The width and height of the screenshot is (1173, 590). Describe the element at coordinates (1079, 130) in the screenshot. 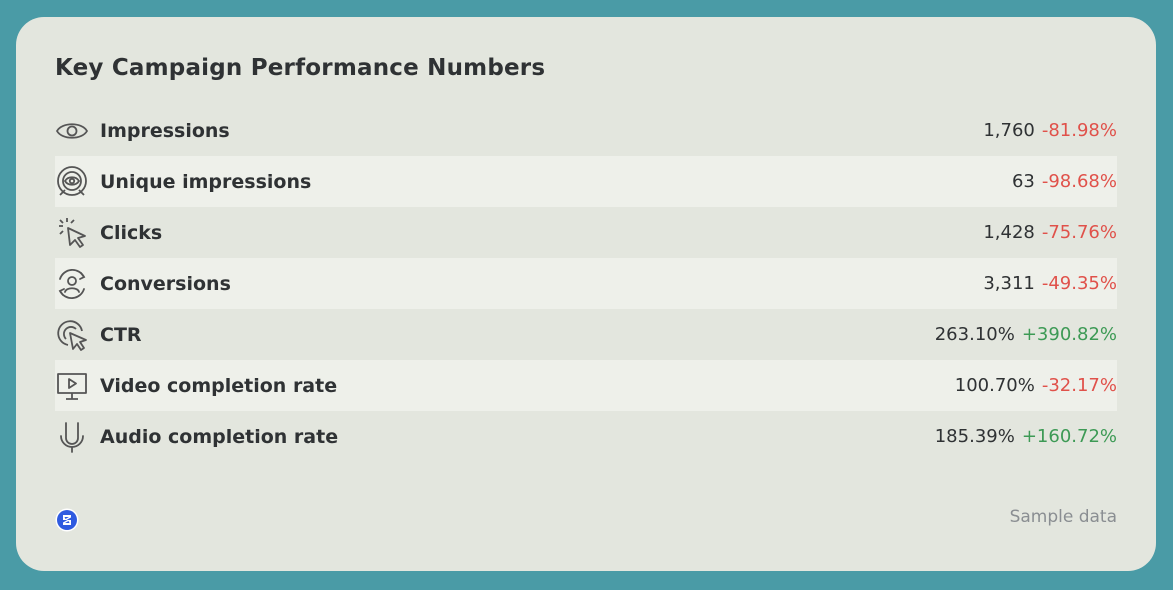

I see `metric-change: -81.98%` at that location.